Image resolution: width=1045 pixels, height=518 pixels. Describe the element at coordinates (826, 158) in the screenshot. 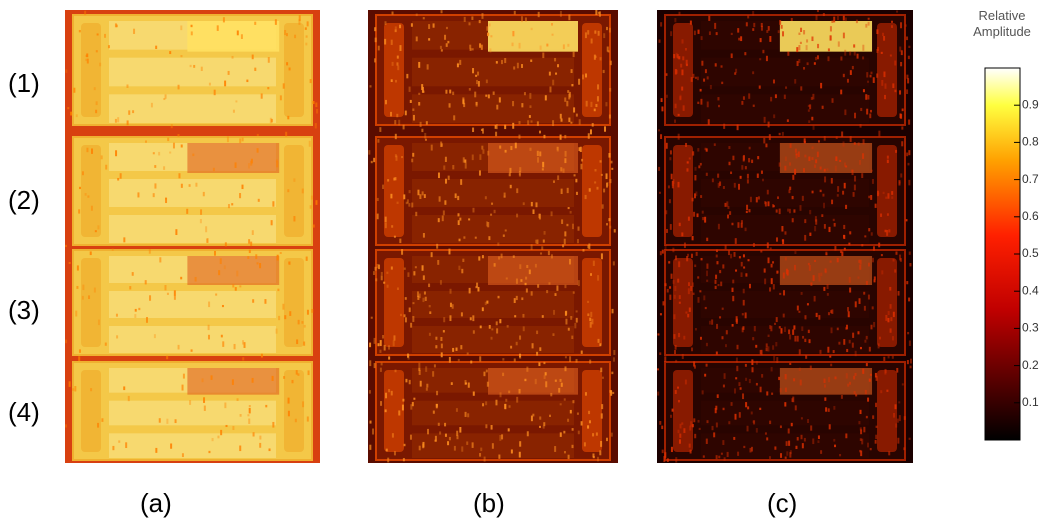

I see `hot-region` at that location.